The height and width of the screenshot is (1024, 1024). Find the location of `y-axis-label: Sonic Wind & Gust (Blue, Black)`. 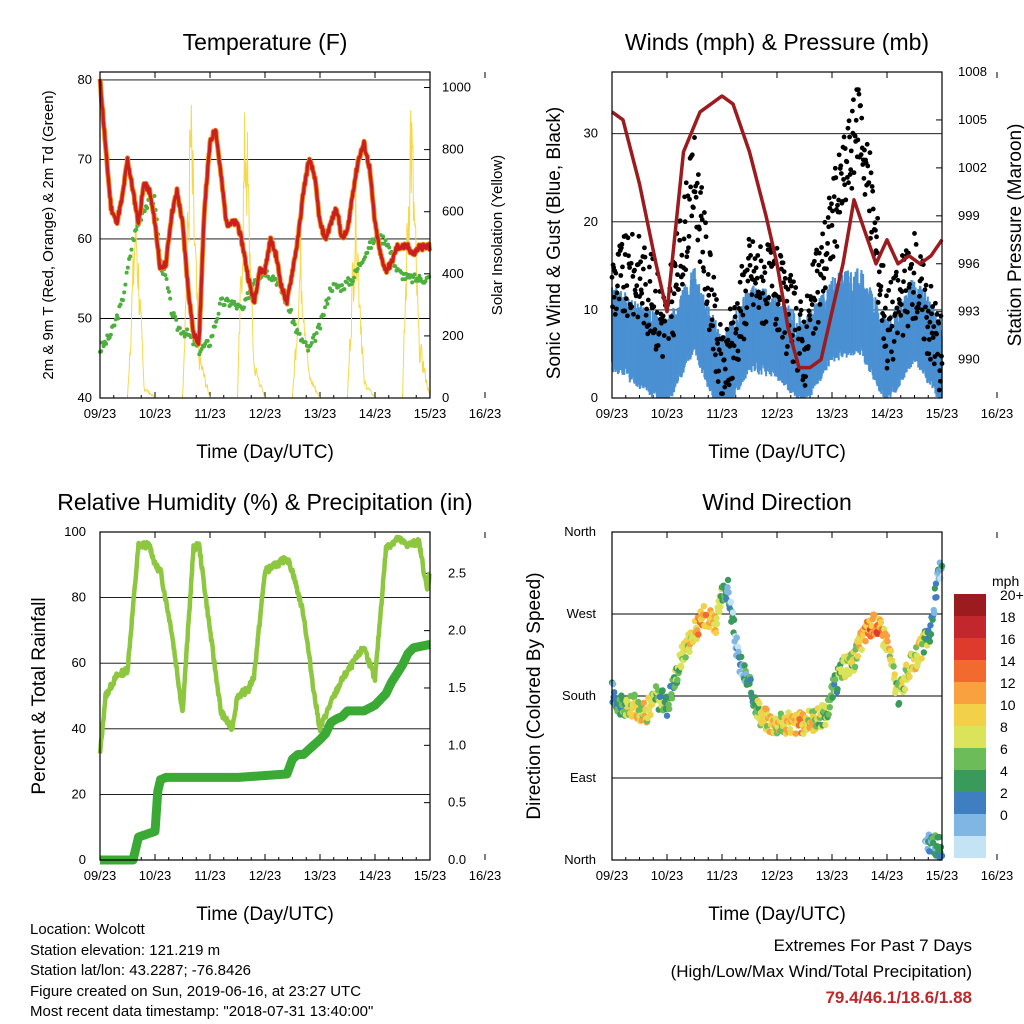

y-axis-label: Sonic Wind & Gust (Blue, Black) is located at coordinates (554, 243).